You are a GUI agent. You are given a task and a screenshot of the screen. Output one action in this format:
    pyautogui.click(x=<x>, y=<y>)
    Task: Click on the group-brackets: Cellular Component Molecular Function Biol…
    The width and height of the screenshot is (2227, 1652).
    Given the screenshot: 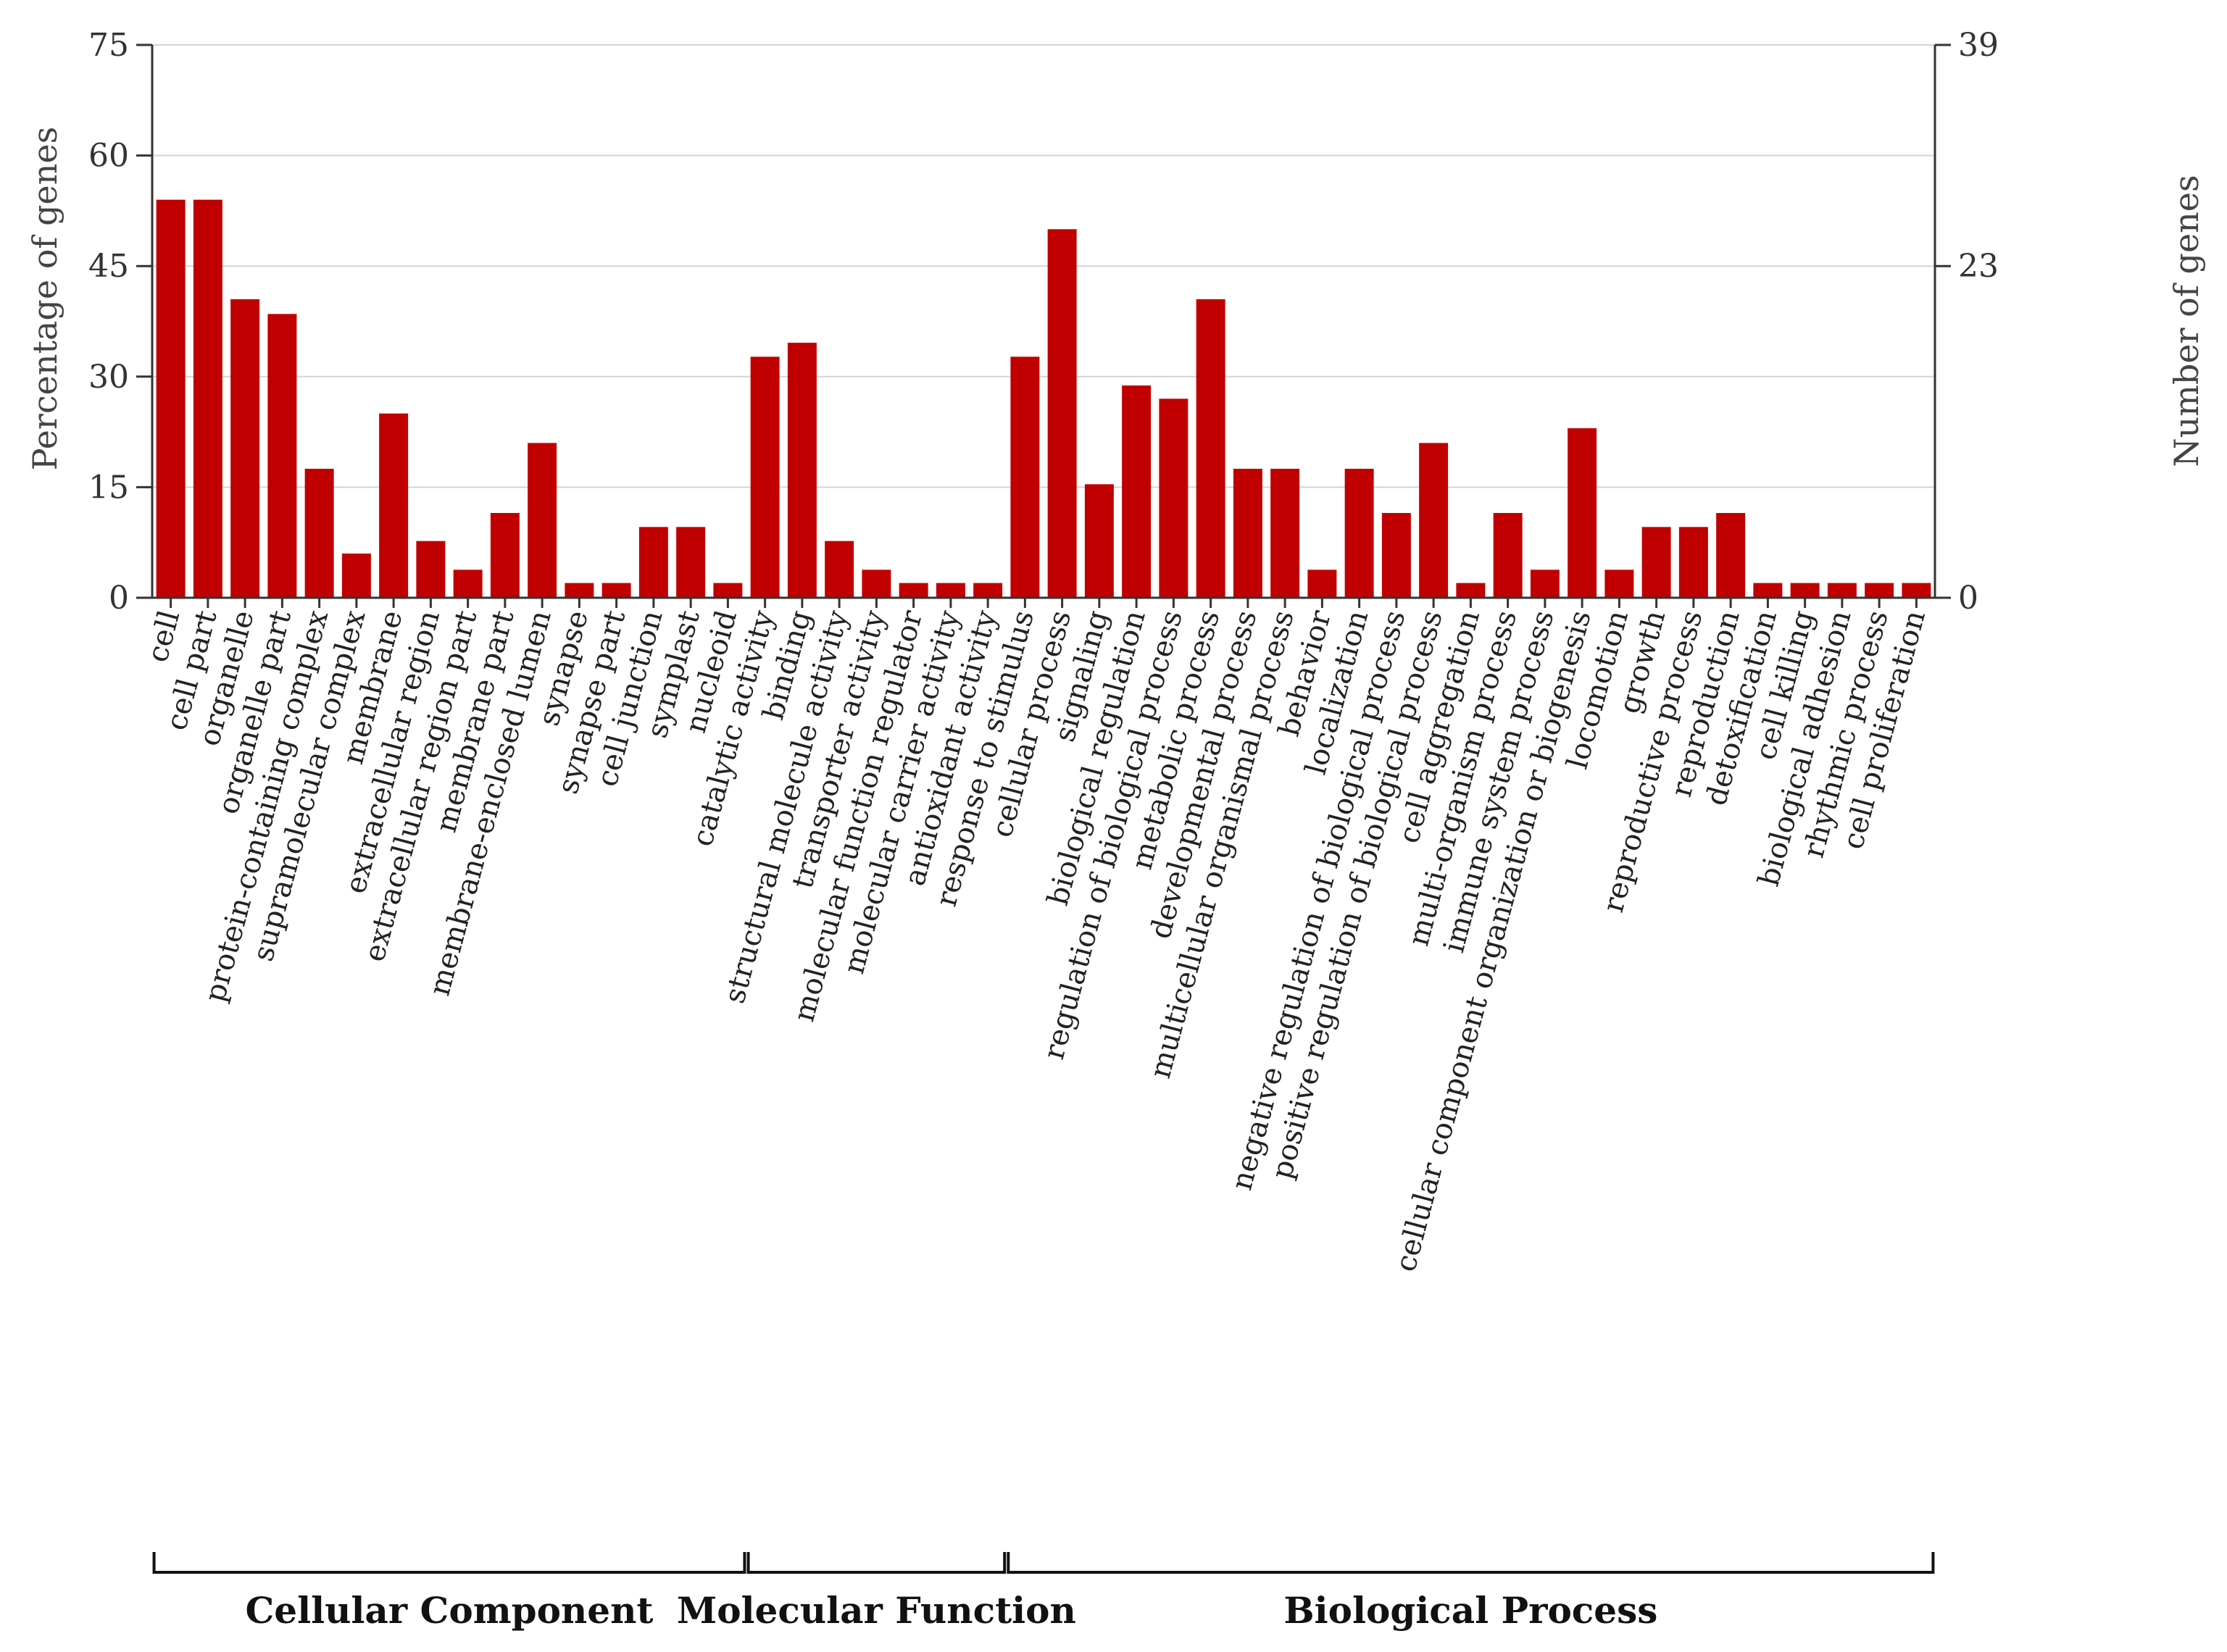 What is the action you would take?
    pyautogui.click(x=1043, y=1592)
    